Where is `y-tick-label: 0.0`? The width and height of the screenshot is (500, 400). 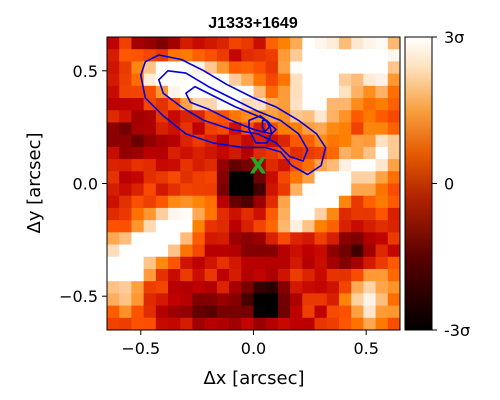 y-tick-label: 0.0 is located at coordinates (85, 184).